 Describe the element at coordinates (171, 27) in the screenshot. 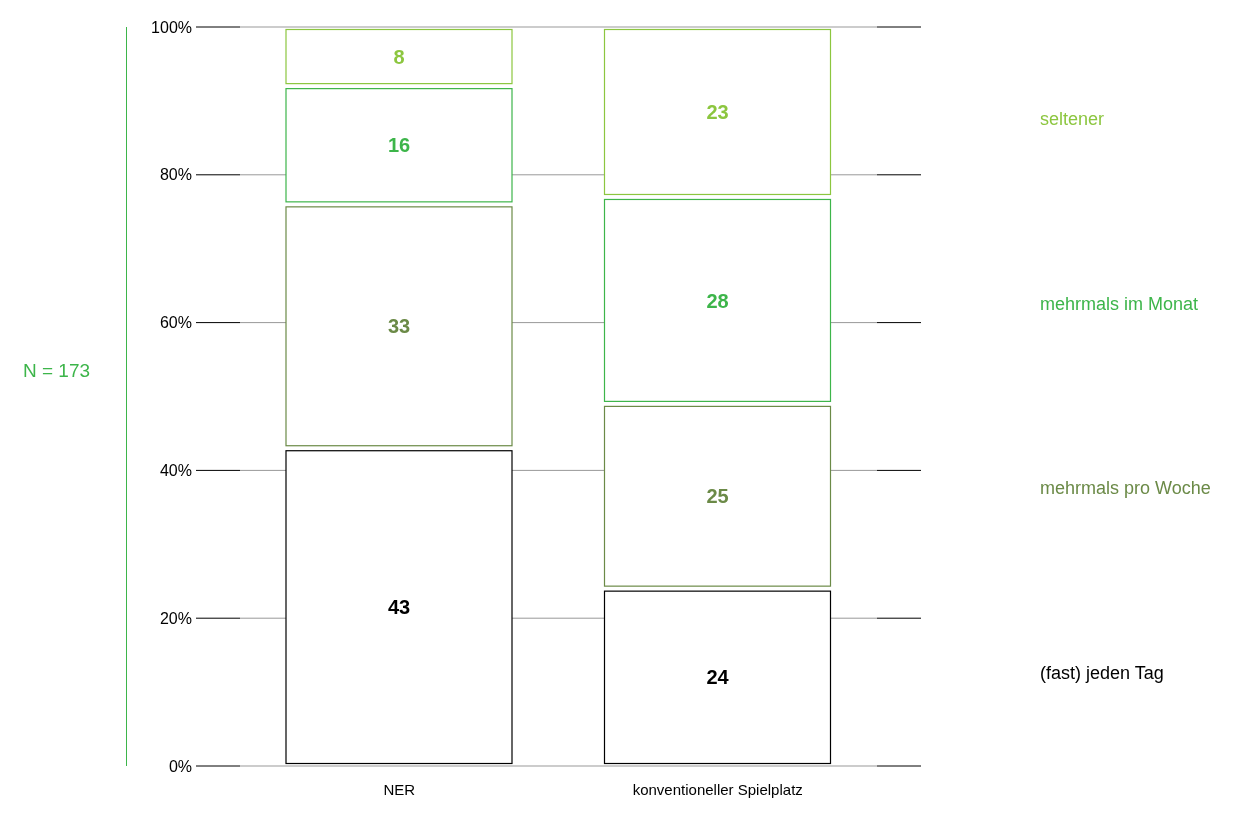

I see `y-tick-label: 100%` at that location.